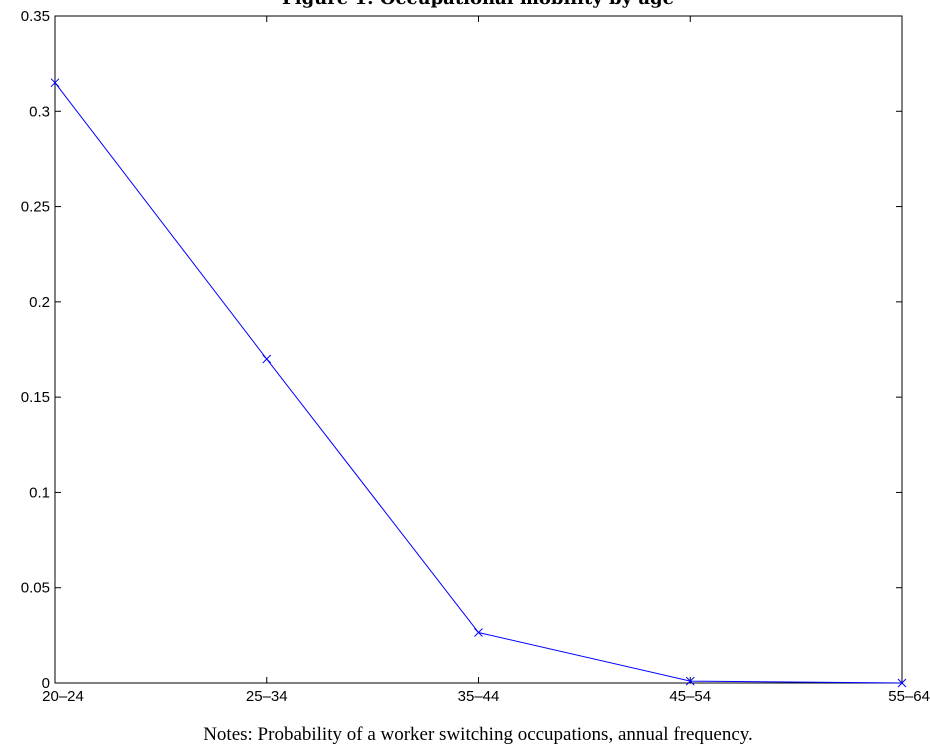  I want to click on x-tick-label: 25–34, so click(267, 696).